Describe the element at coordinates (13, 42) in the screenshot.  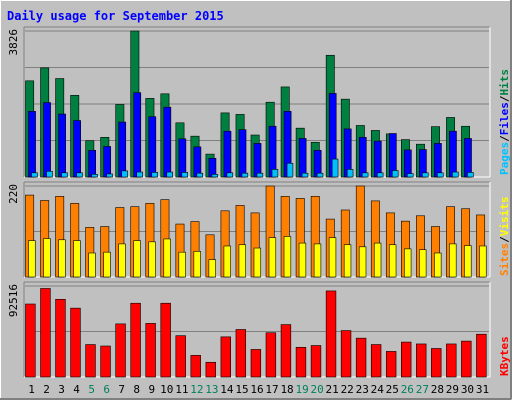
I see `max-label-hits: 3826` at that location.